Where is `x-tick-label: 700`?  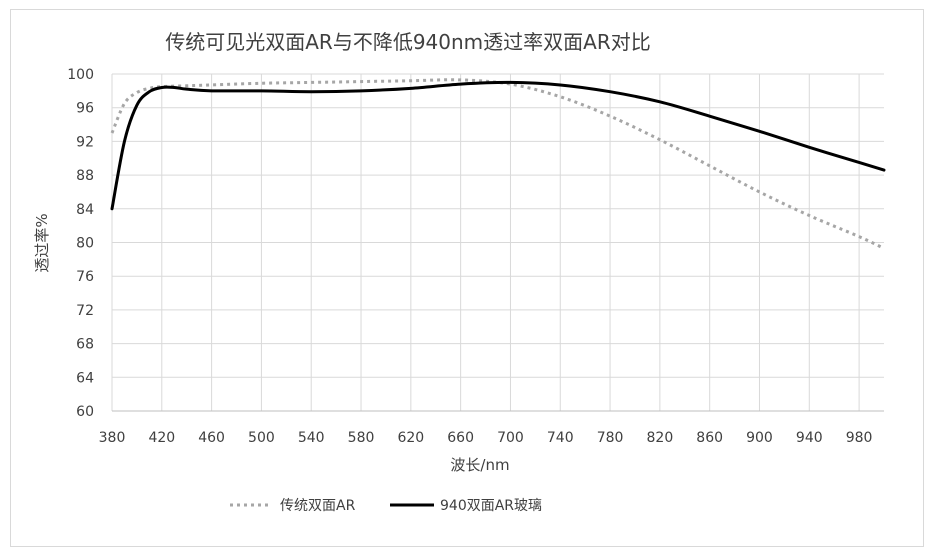
x-tick-label: 700 is located at coordinates (510, 438).